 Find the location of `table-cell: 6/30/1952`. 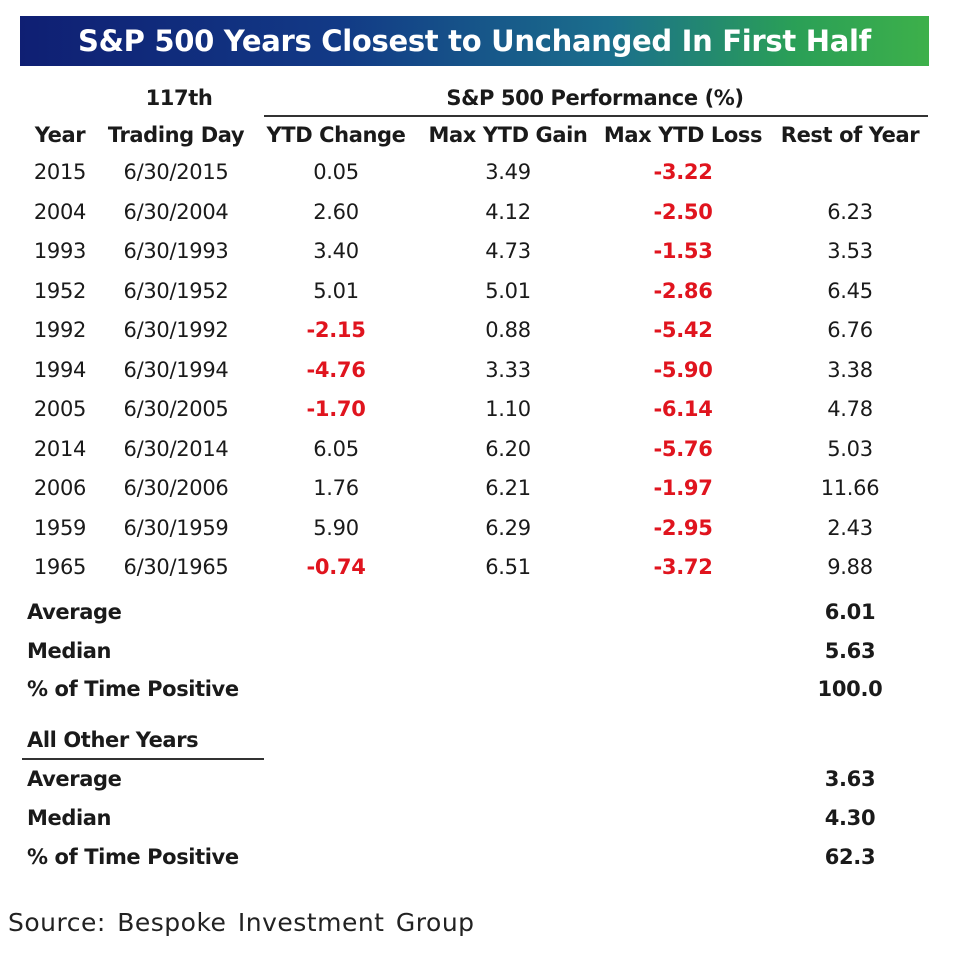

table-cell: 6/30/1952 is located at coordinates (176, 290).